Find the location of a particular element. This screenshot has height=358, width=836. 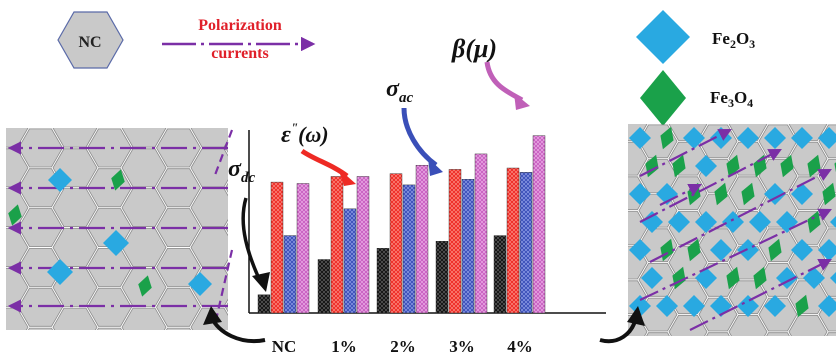

epsilon-arrowhead-icon is located at coordinates (347, 177).